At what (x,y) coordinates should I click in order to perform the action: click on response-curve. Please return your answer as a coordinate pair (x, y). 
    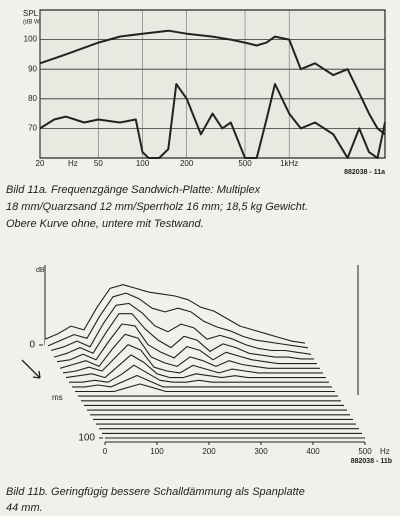
    Looking at the image, I should click on (212, 121).